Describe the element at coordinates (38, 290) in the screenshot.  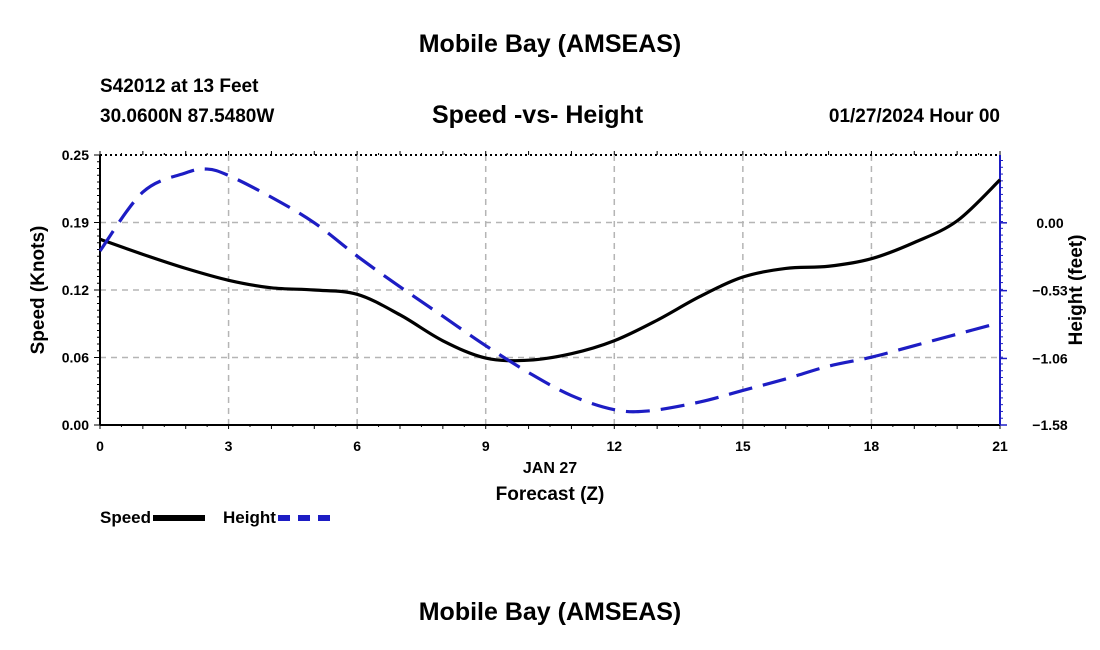
I see `y-axis-title: Speed (Knots)` at that location.